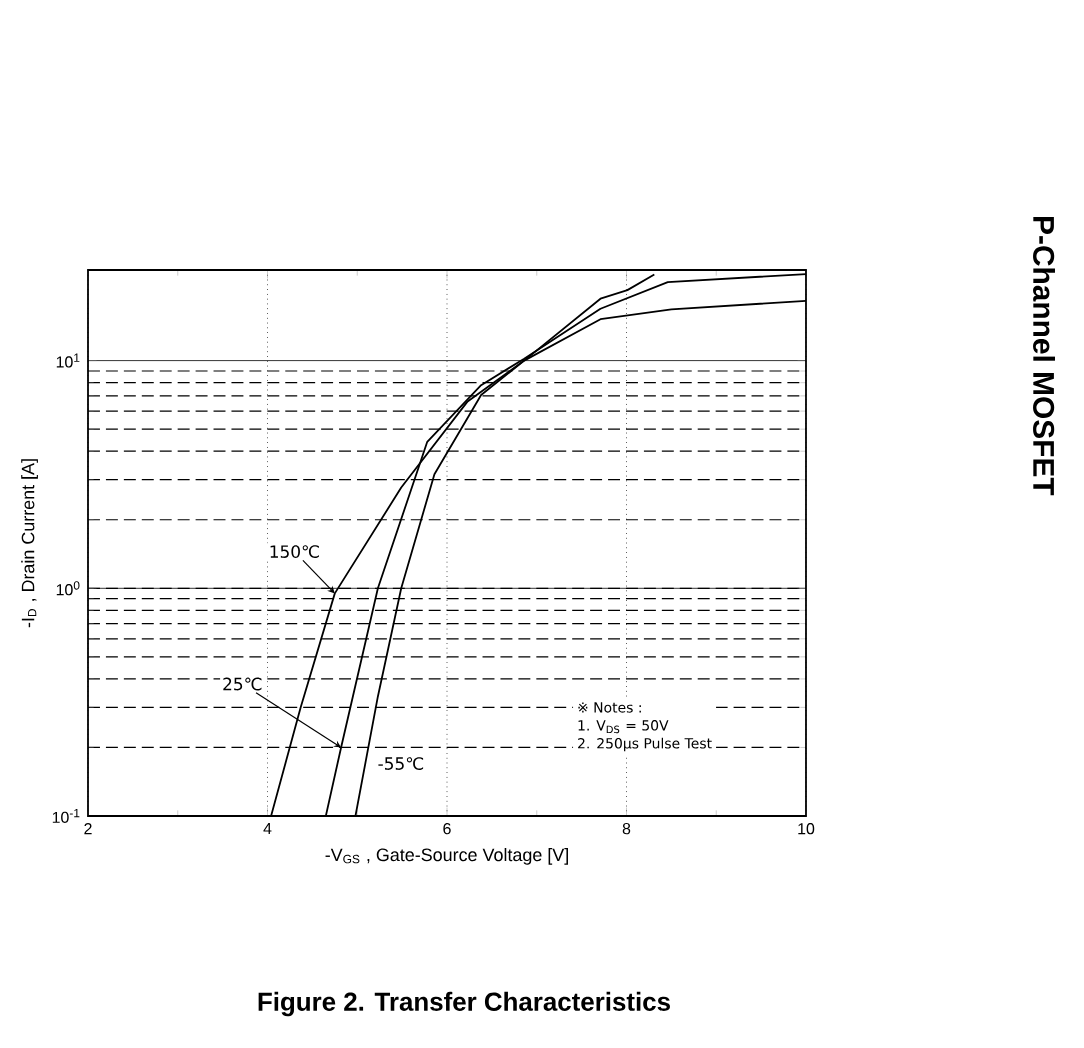  Describe the element at coordinates (29, 543) in the screenshot. I see `y-axis-title: -I$_{D}$ , Drain Current [A]` at that location.